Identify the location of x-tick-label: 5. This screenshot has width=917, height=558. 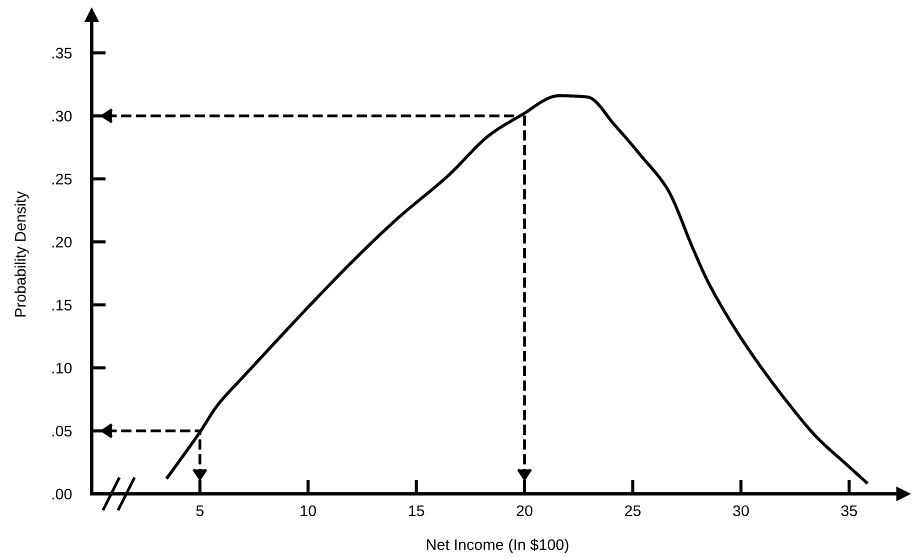
(200, 511).